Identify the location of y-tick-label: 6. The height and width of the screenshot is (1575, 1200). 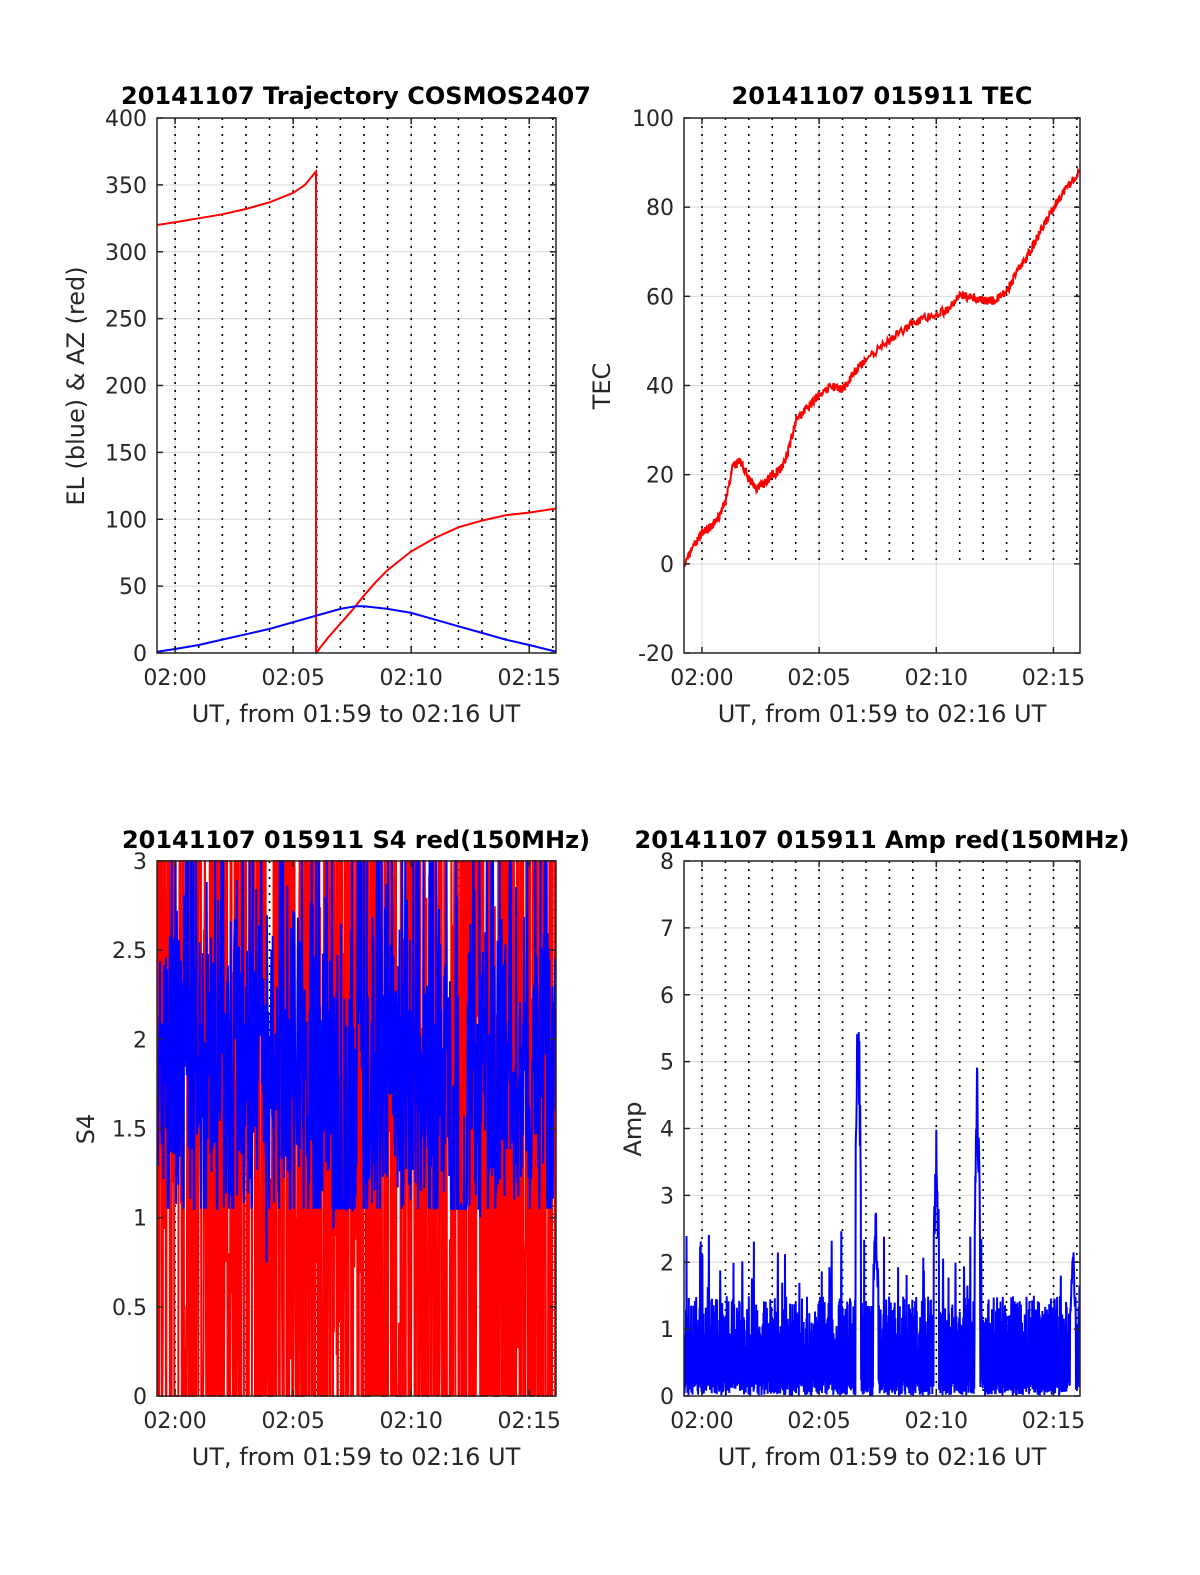
(667, 996).